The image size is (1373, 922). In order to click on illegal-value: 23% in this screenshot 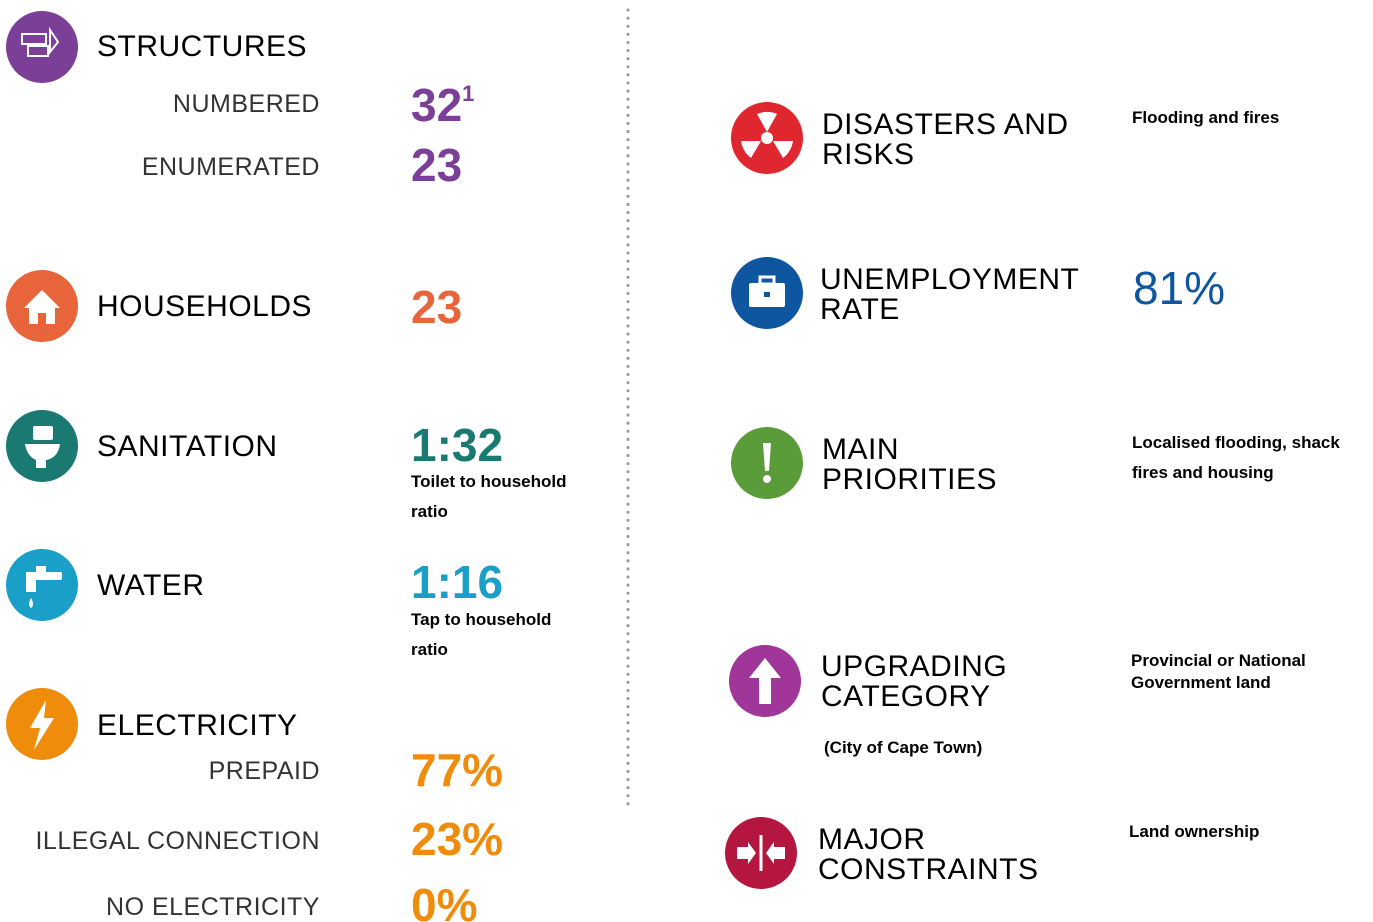, I will do `click(457, 839)`.